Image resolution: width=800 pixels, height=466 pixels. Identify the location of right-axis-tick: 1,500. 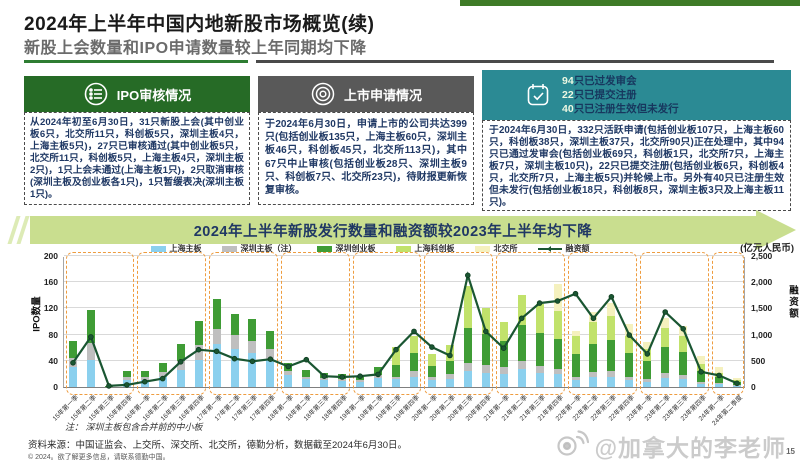
(762, 308).